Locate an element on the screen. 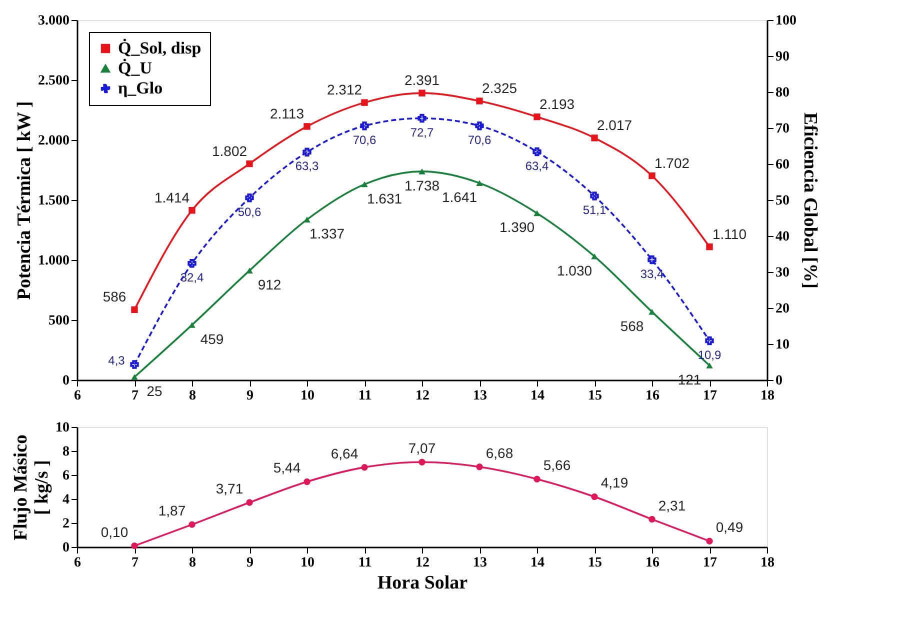 This screenshot has width=917, height=625. data-label: 1.110 is located at coordinates (729, 234).